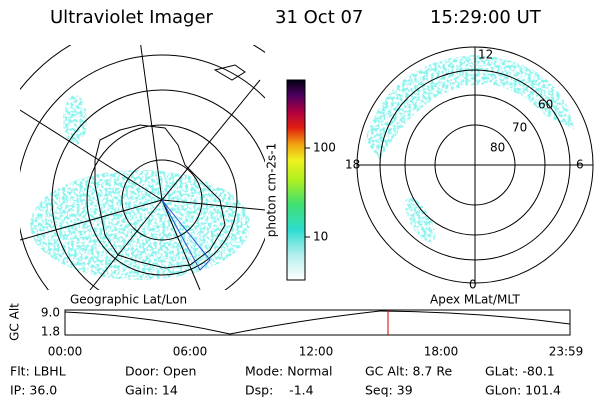 The height and width of the screenshot is (400, 600). What do you see at coordinates (160, 371) in the screenshot?
I see `status-field: Door: Open` at bounding box center [160, 371].